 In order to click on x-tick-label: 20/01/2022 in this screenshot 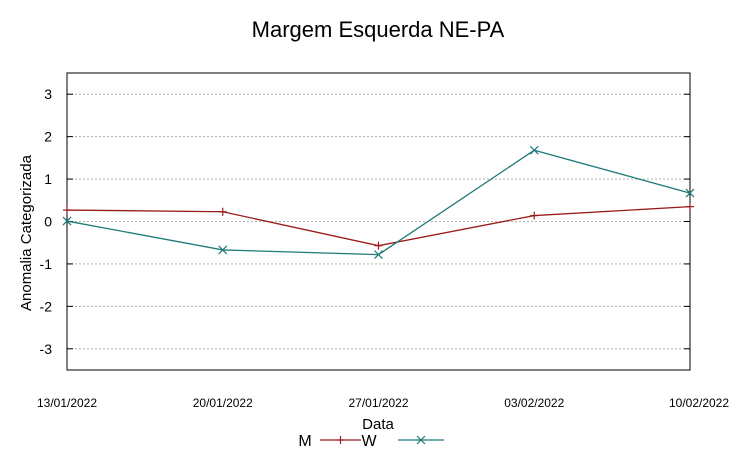, I will do `click(223, 403)`.